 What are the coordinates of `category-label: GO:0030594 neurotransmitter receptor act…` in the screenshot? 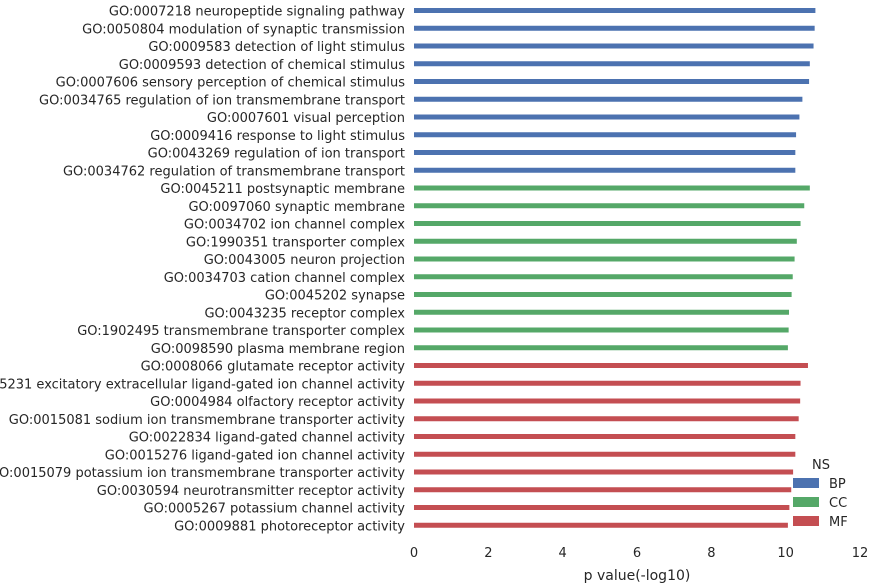 It's located at (251, 491).